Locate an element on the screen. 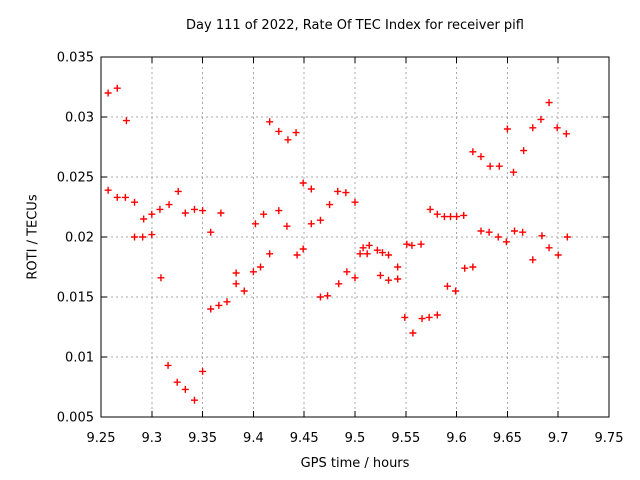 The width and height of the screenshot is (640, 480). y-tick-label: 0.025 is located at coordinates (75, 178).